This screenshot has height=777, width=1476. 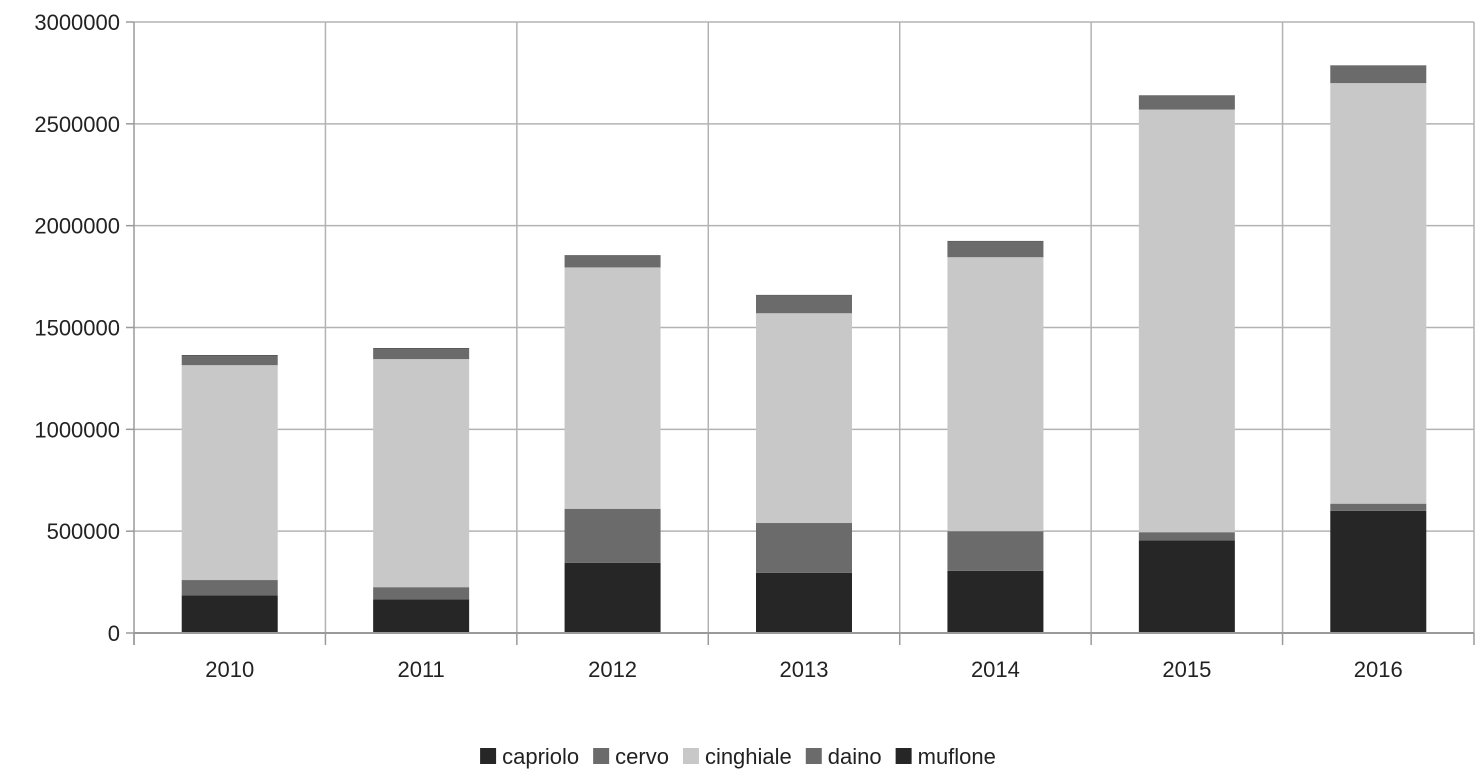 What do you see at coordinates (612, 388) in the screenshot?
I see `bar-segment-cinghiale-2012` at bounding box center [612, 388].